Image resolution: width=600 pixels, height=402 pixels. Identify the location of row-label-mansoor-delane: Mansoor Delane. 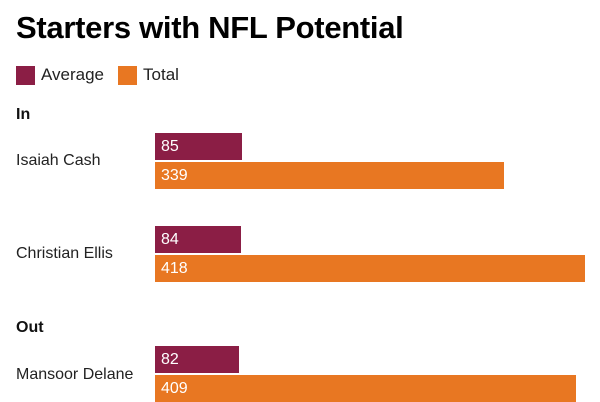
(75, 374).